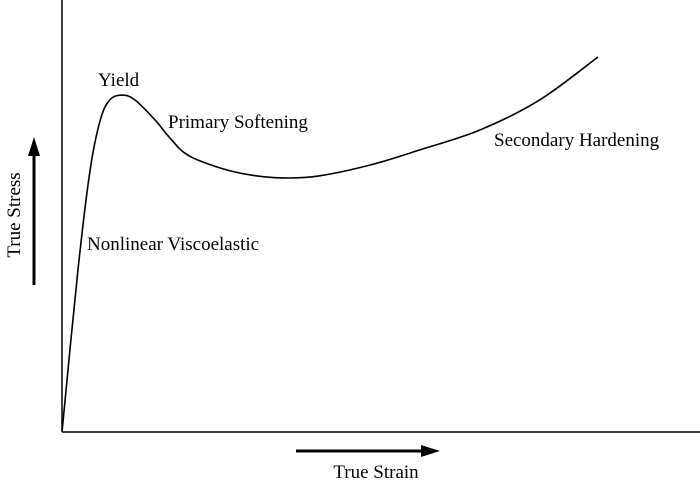  I want to click on annotation-primary-softening: Primary Softening, so click(238, 122).